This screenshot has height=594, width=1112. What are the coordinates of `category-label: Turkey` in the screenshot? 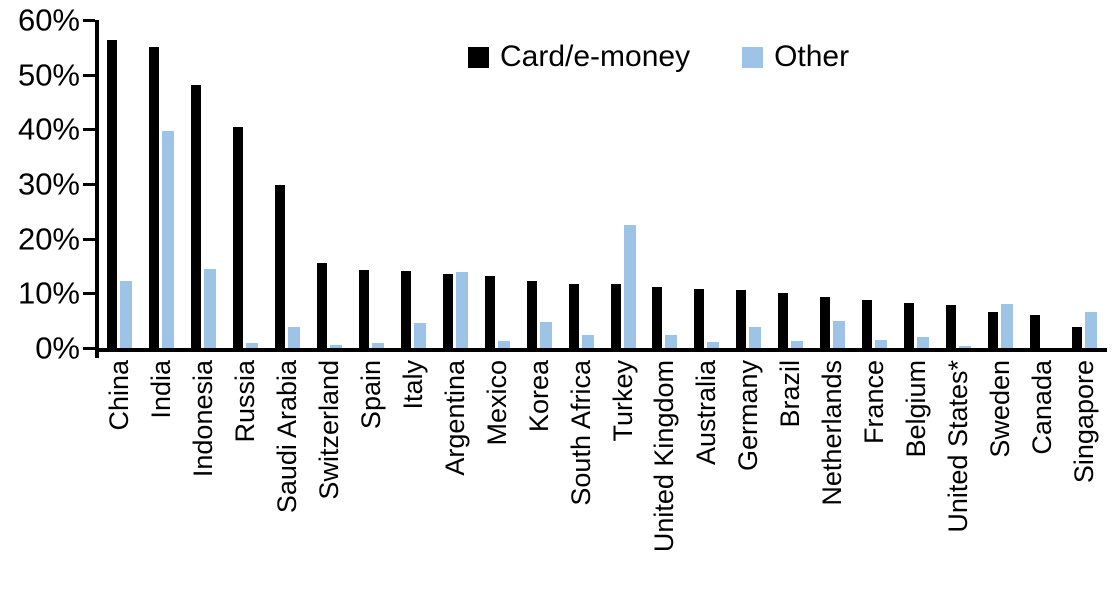 It's located at (622, 401).